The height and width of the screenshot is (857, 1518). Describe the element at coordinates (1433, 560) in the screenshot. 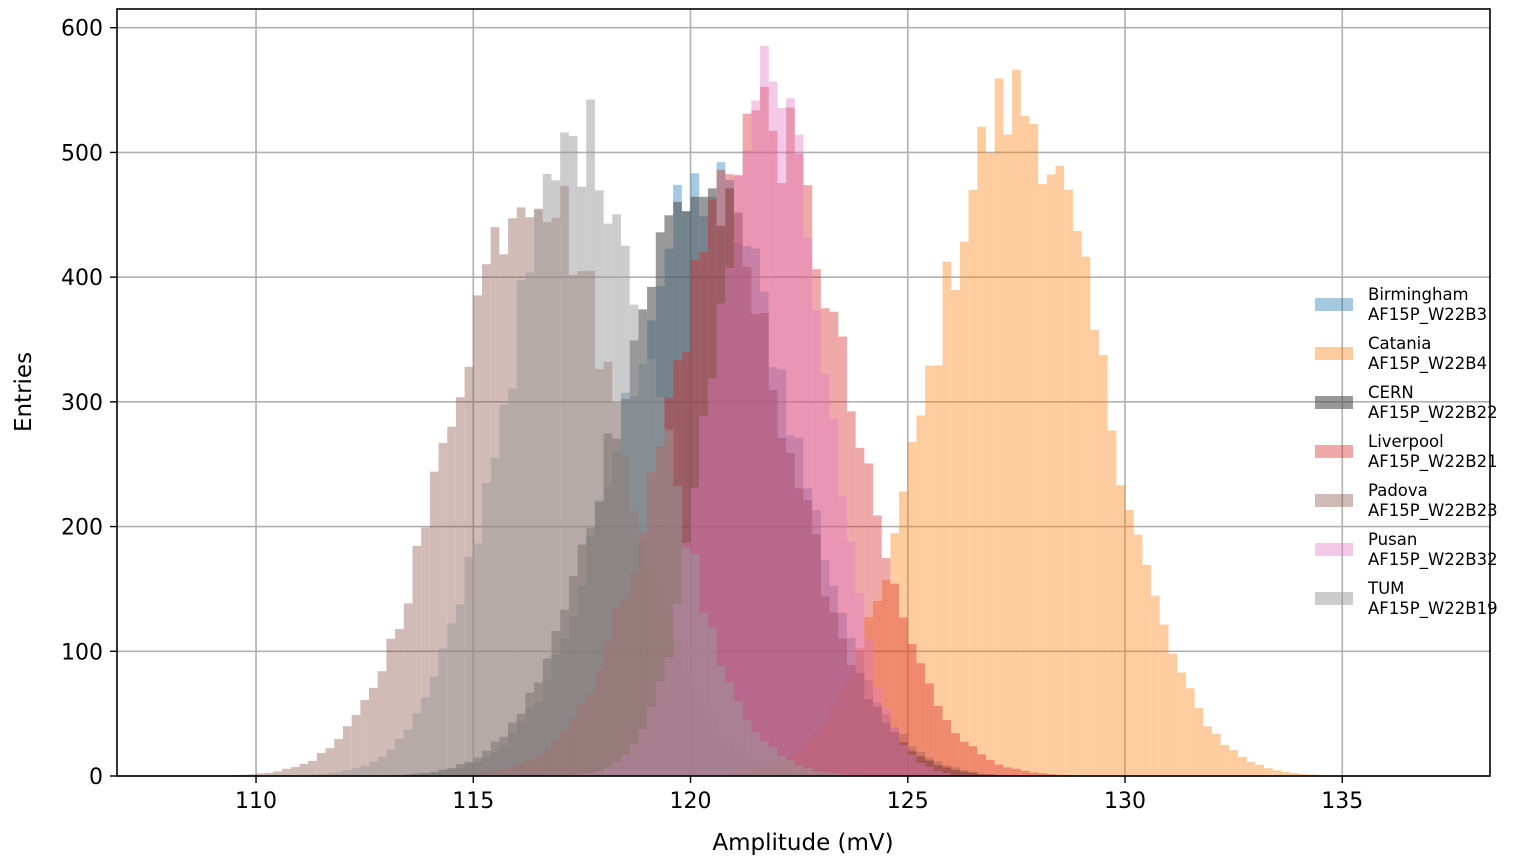

I see `legend-label: AF15P_W22B32` at that location.